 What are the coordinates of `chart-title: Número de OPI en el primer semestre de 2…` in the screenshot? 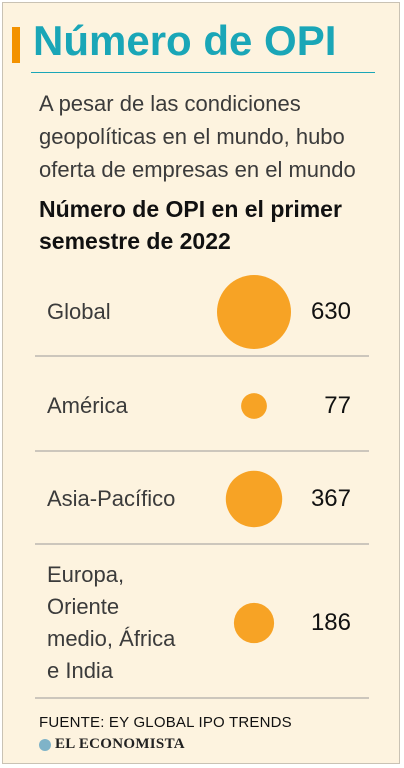 It's located at (190, 225).